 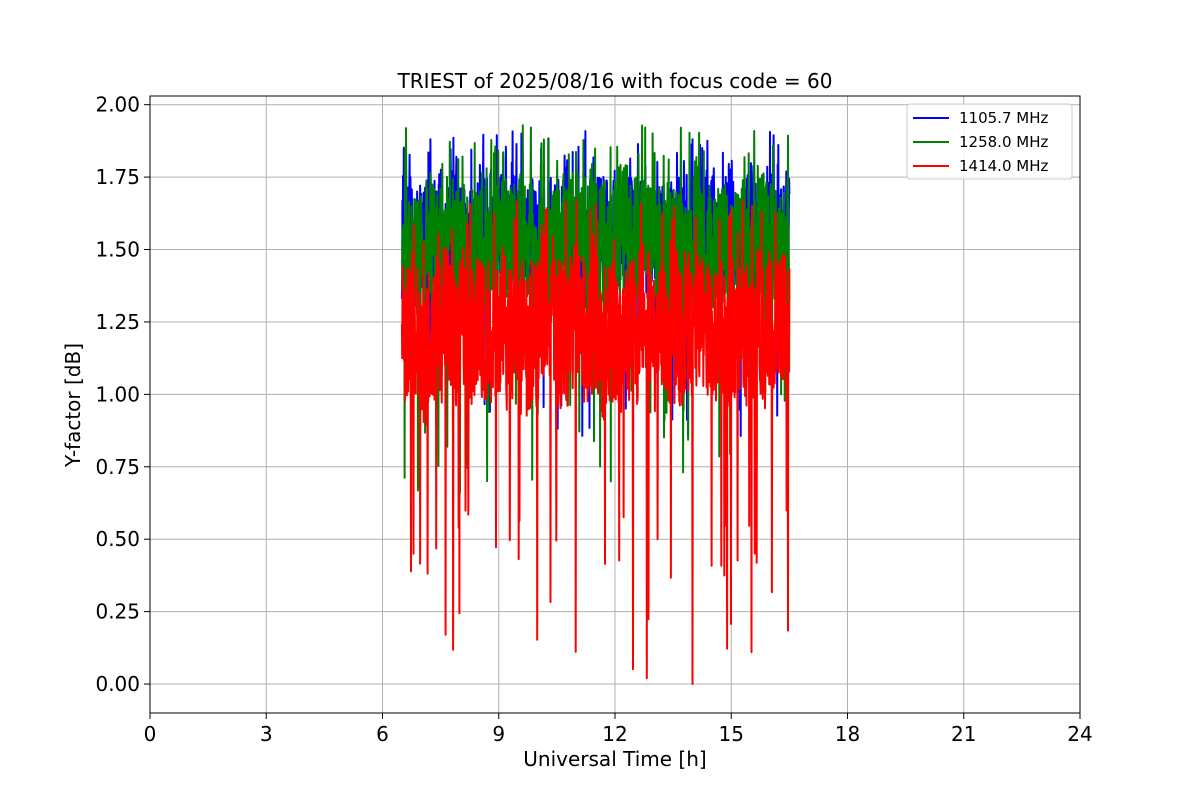 What do you see at coordinates (1079, 734) in the screenshot?
I see `x-tick-label: 24` at bounding box center [1079, 734].